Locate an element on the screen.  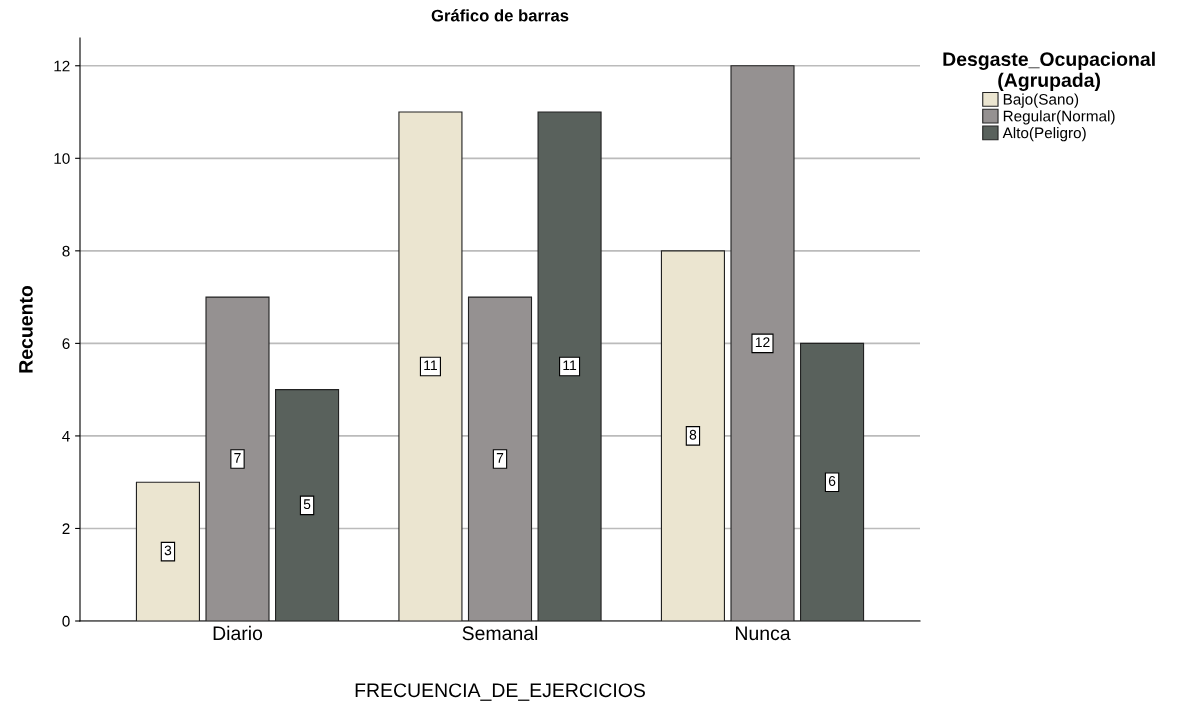
data-label: 8 is located at coordinates (693, 434).